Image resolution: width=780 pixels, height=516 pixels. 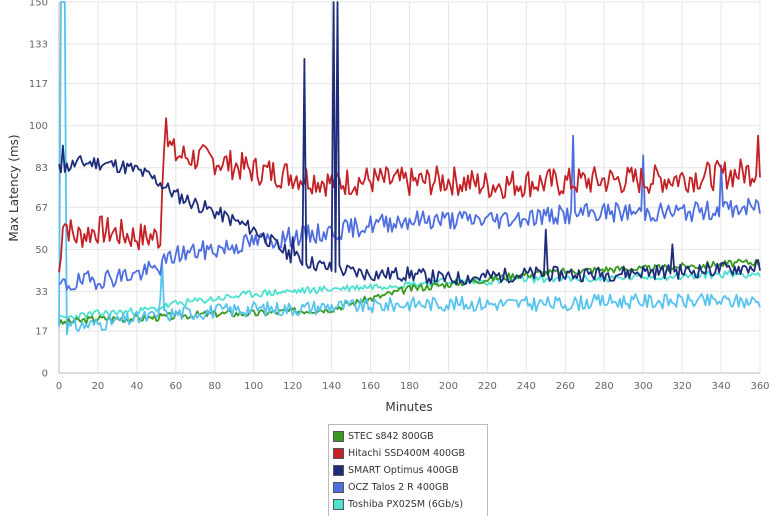 I want to click on x-tick-label: 340, so click(x=721, y=386).